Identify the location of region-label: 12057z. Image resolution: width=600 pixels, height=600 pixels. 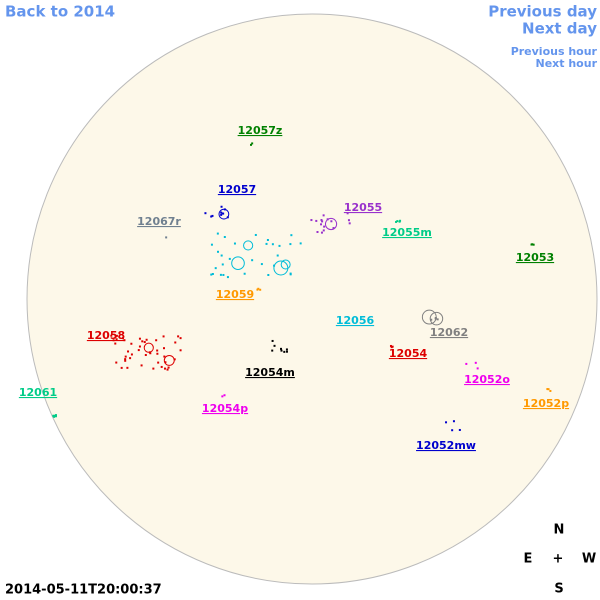
(260, 130).